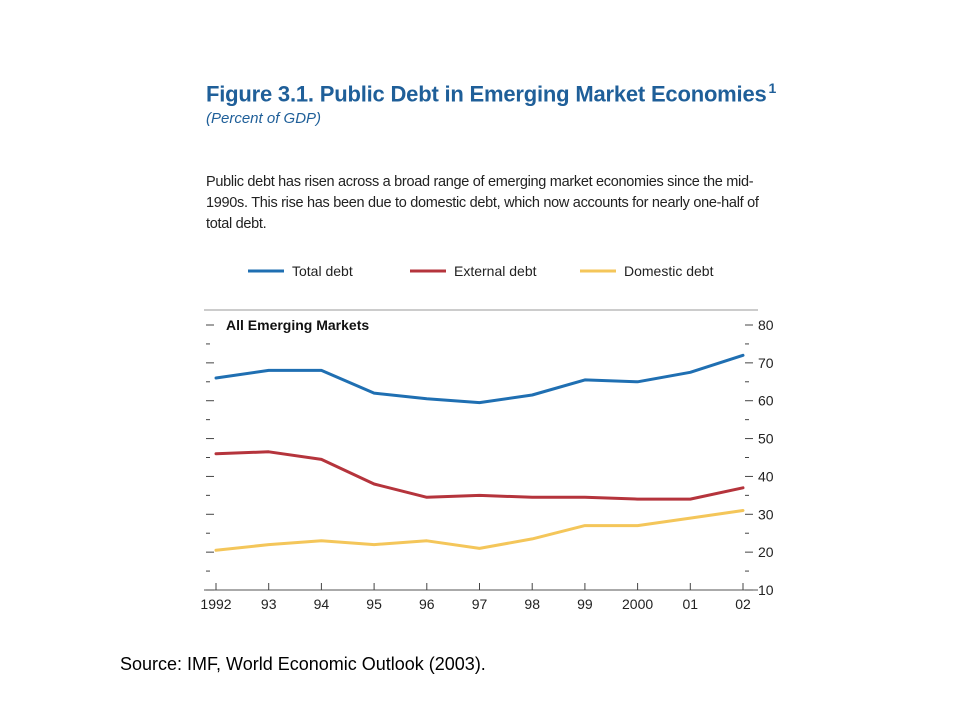  I want to click on x-tick-label: 96, so click(427, 604).